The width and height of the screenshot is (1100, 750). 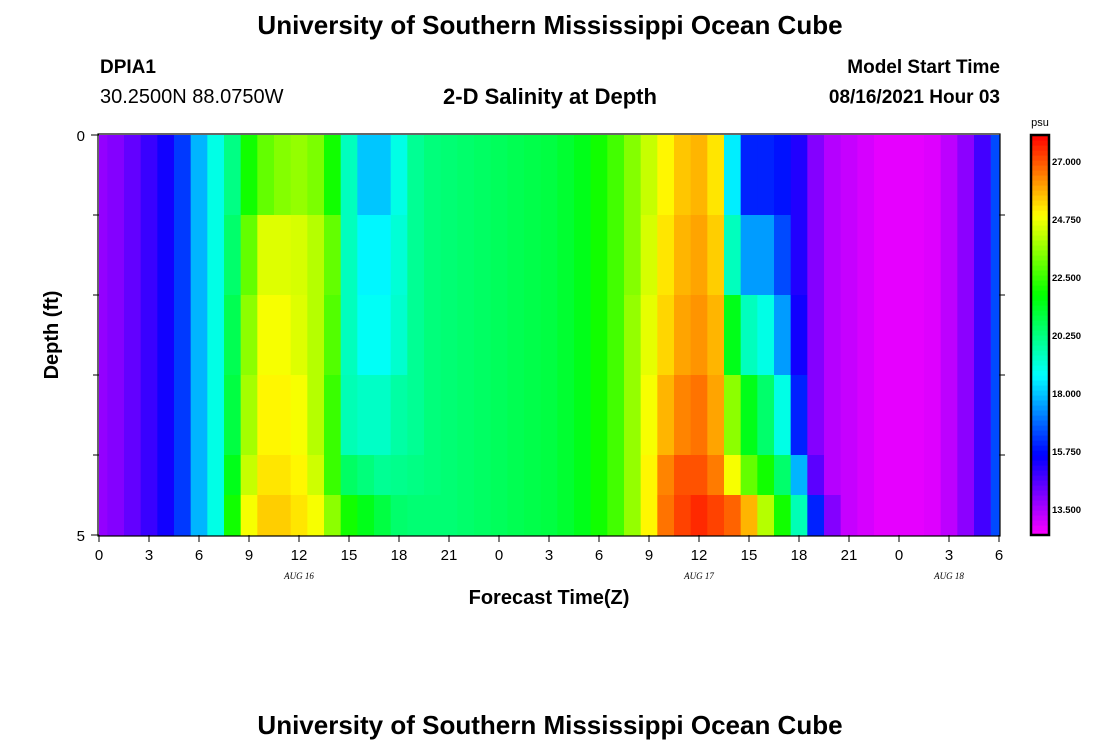 I want to click on y-tick-label: 0, so click(x=81, y=136).